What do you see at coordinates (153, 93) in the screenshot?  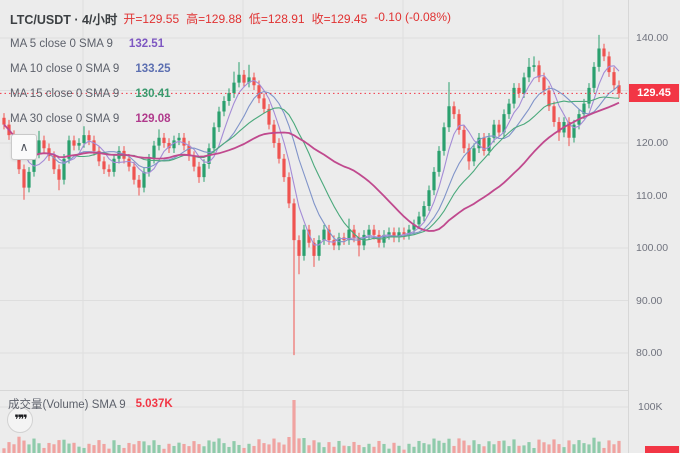 I see `ma15-value: 130.41` at bounding box center [153, 93].